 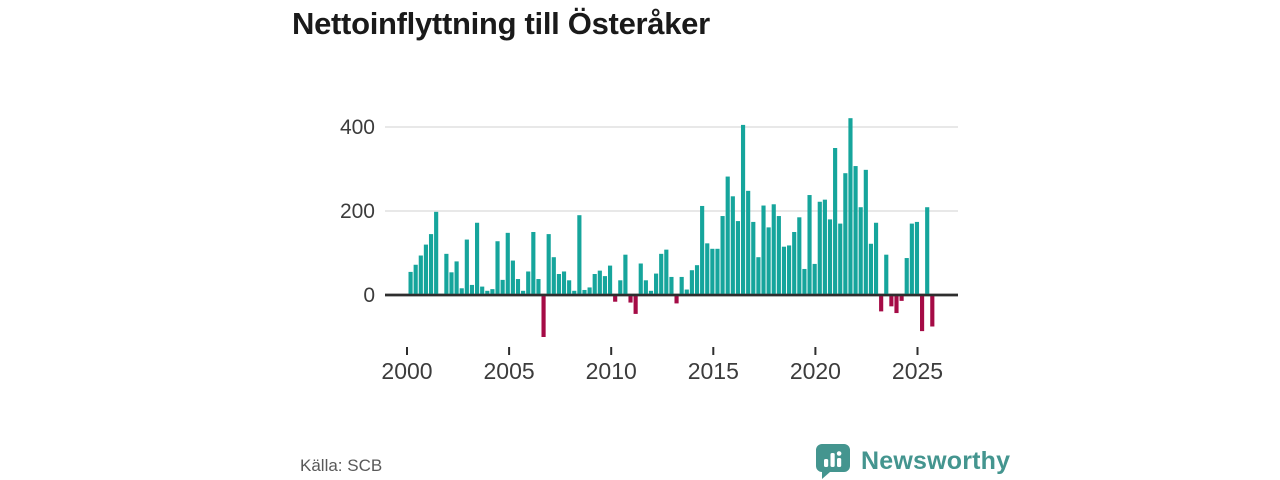 What do you see at coordinates (406, 371) in the screenshot?
I see `x-axis-label: 2000` at bounding box center [406, 371].